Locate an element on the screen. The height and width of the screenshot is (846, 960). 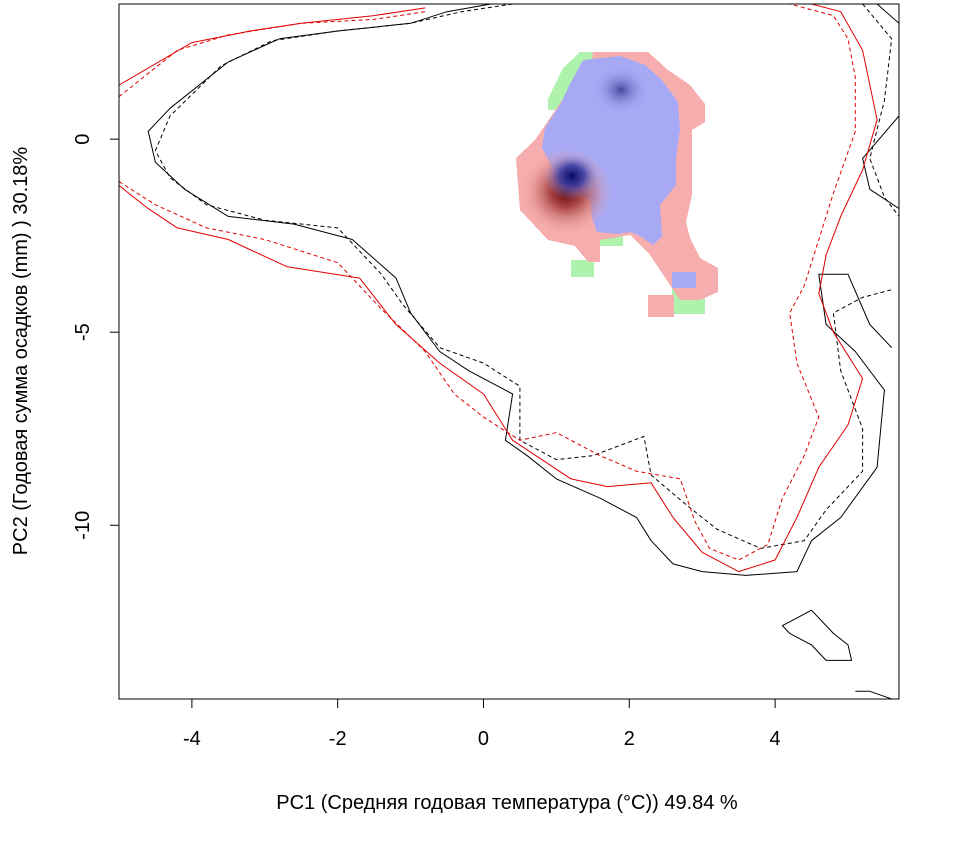
y-tick-label: 0 is located at coordinates (83, 139).